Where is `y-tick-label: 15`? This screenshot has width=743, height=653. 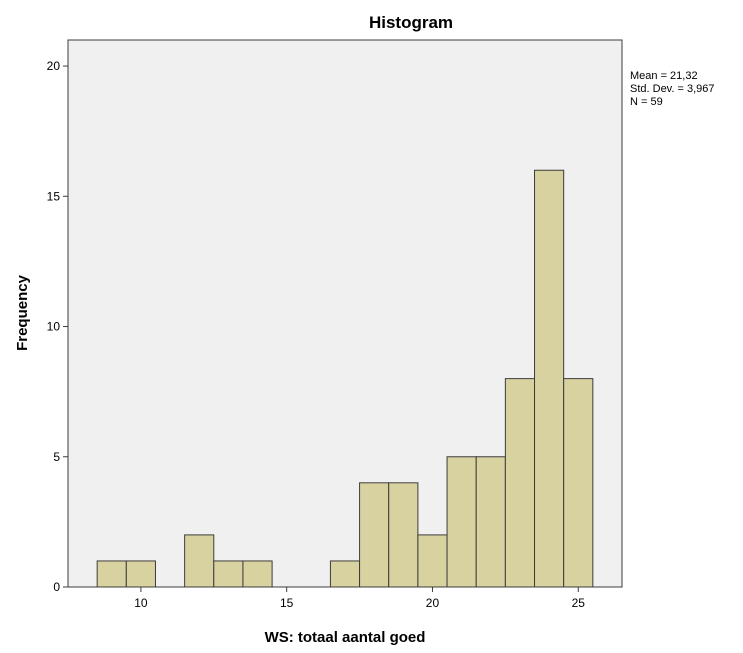
y-tick-label: 15 is located at coordinates (54, 196).